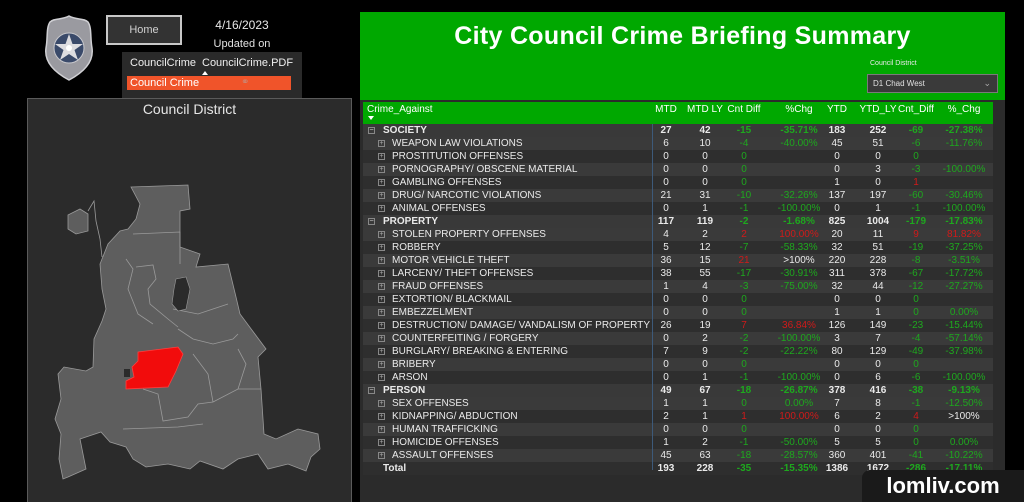  What do you see at coordinates (837, 403) in the screenshot?
I see `cell-ytd: 7` at bounding box center [837, 403].